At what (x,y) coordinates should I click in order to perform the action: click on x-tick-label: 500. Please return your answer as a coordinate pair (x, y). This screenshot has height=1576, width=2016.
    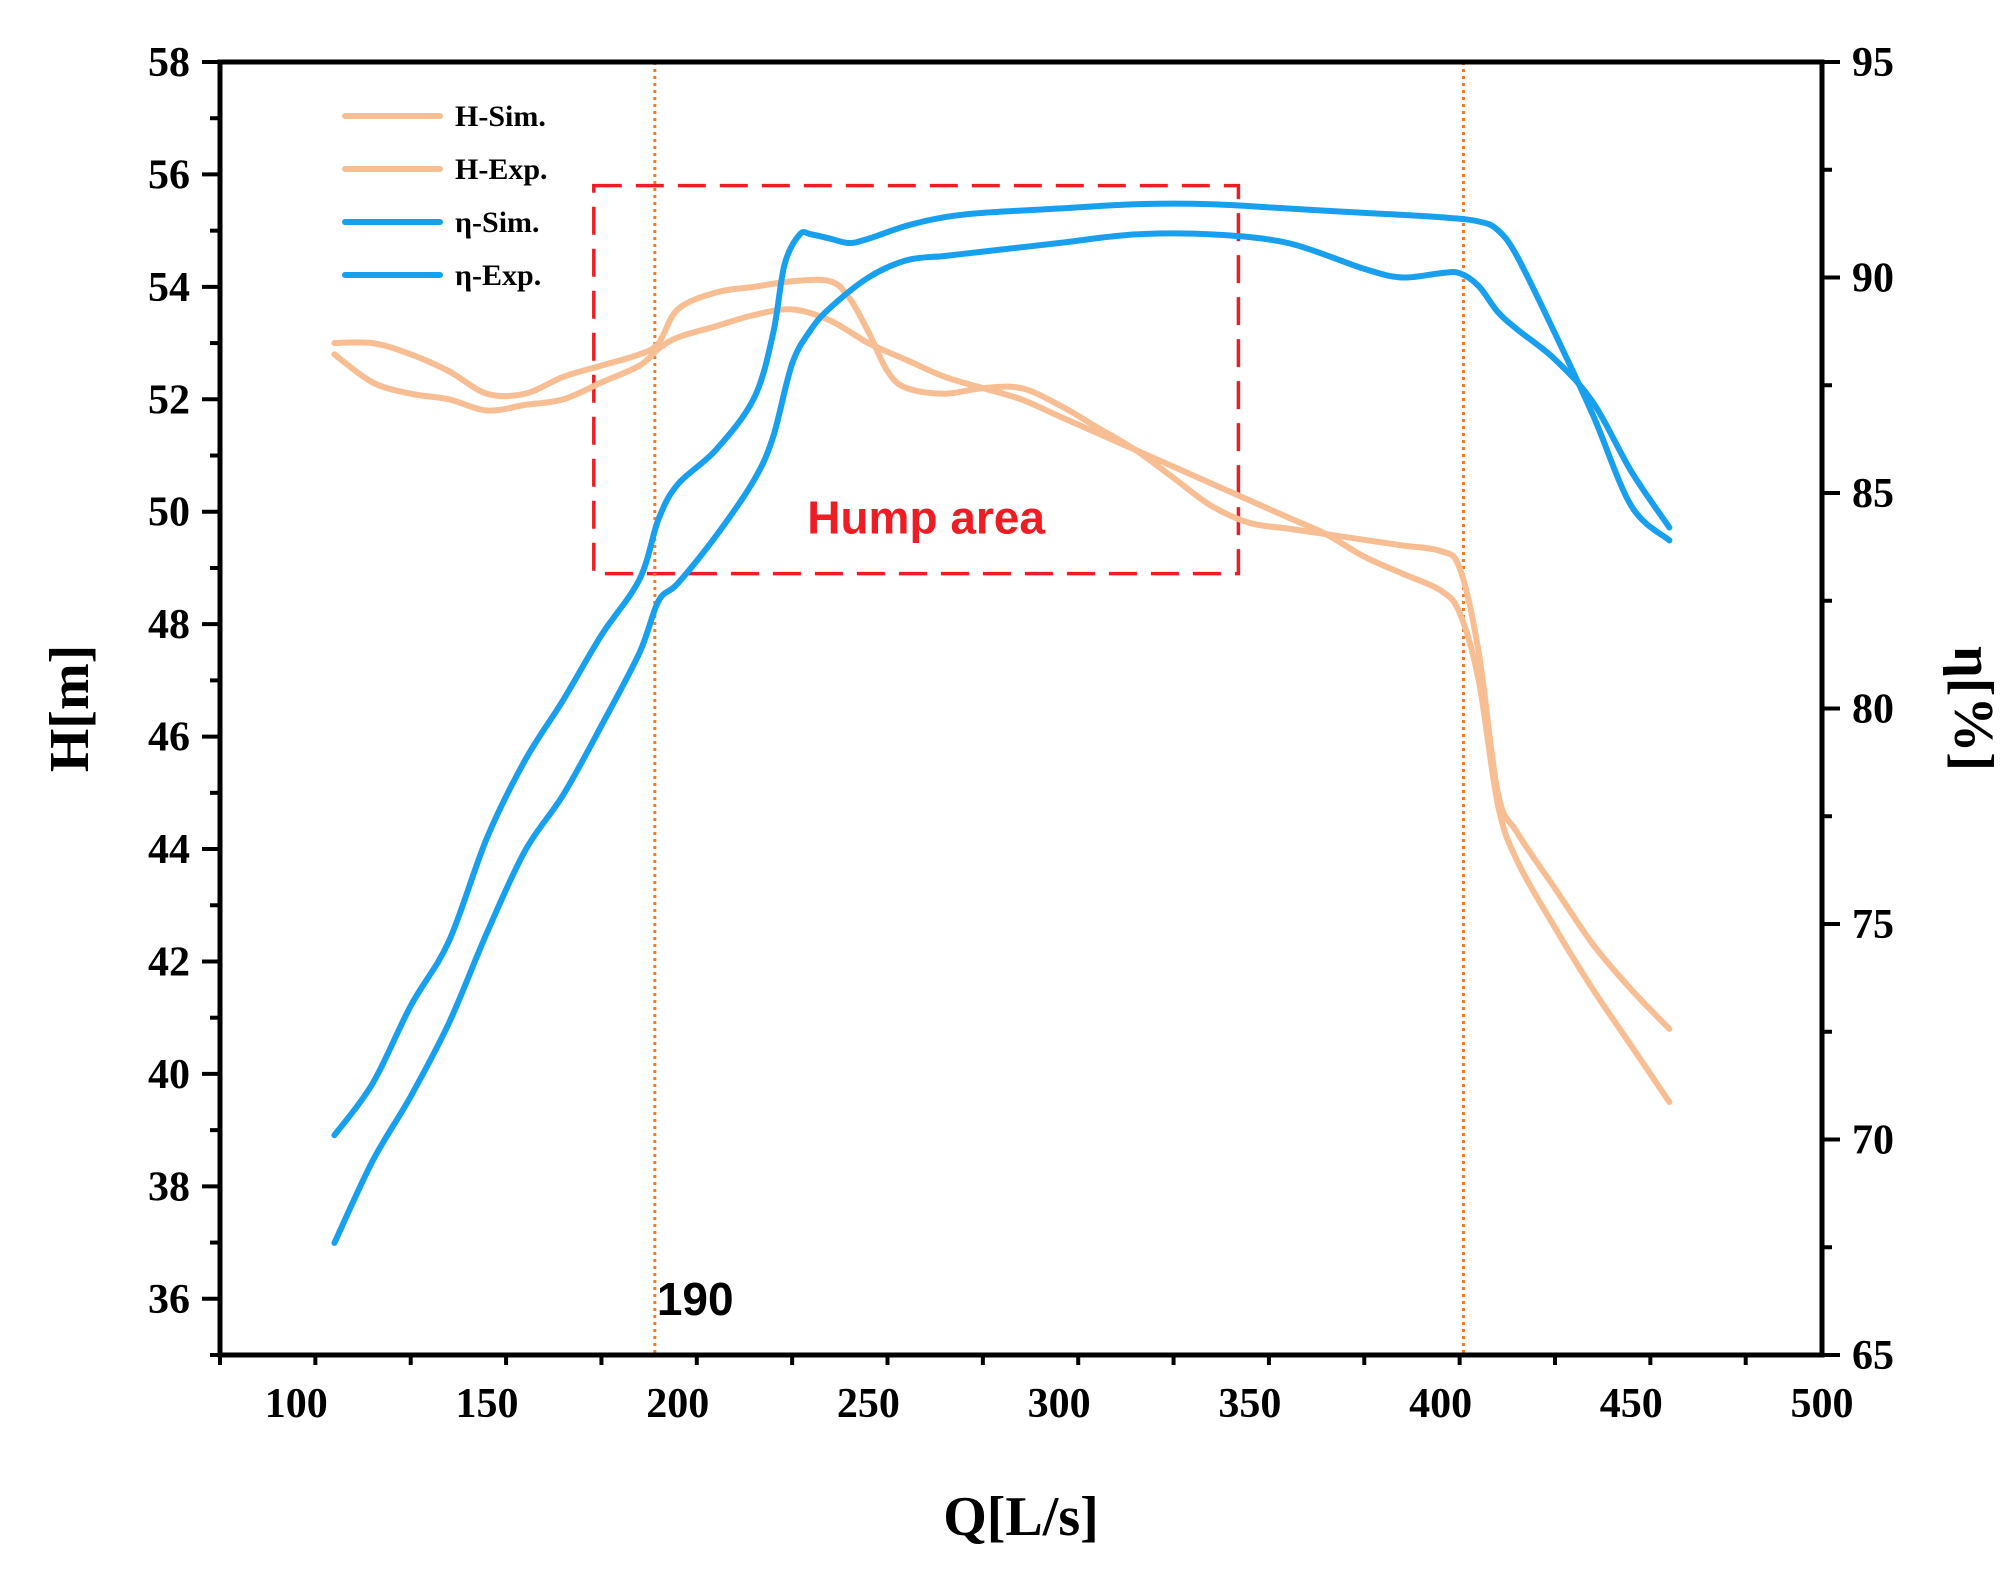
    Looking at the image, I should click on (1822, 1404).